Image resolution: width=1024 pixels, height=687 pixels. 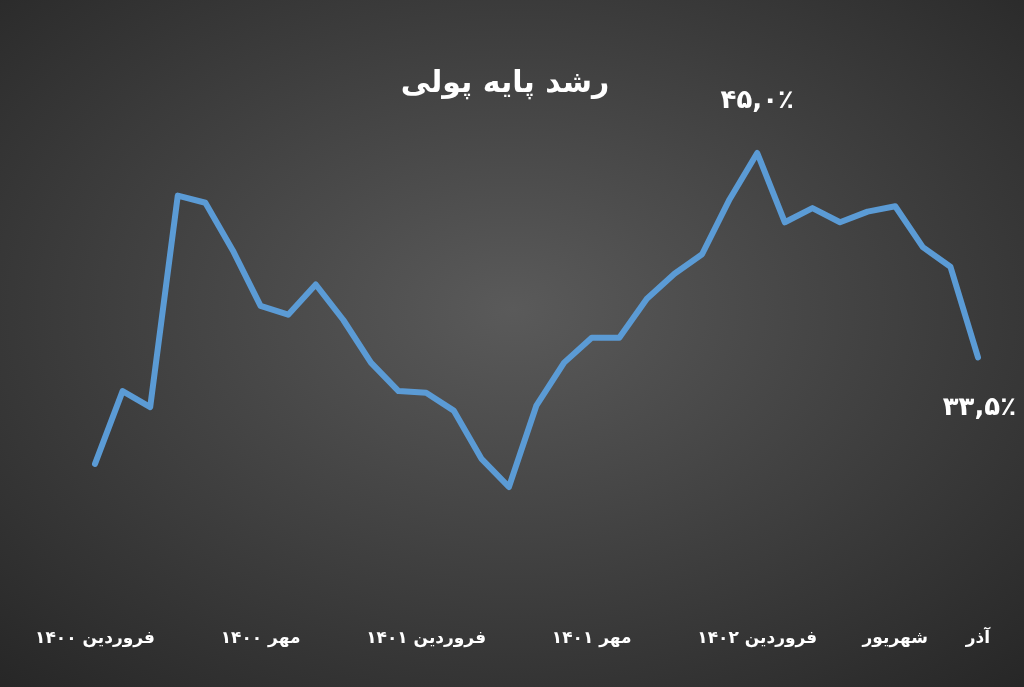 What do you see at coordinates (757, 99) in the screenshot?
I see `data-label: ۴۵,۰٪` at bounding box center [757, 99].